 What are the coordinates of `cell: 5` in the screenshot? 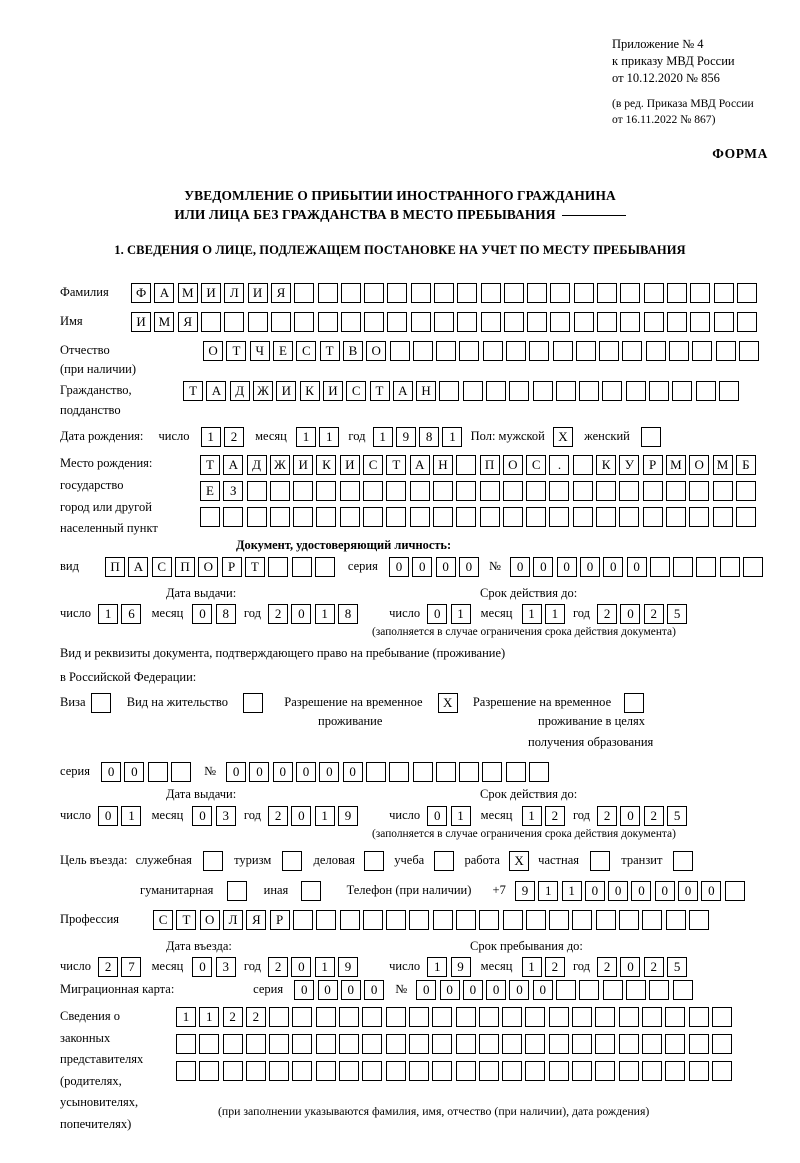 It's located at (677, 614).